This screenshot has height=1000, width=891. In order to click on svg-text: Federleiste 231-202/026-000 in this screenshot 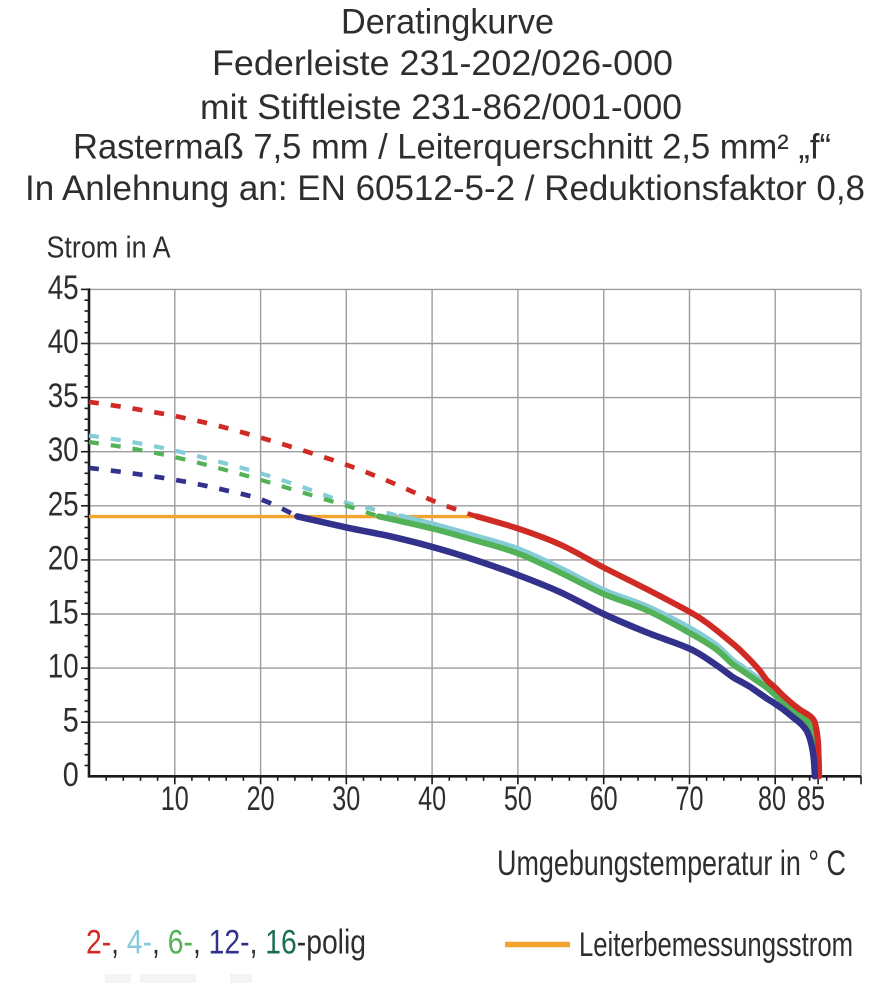, I will do `click(442, 63)`.